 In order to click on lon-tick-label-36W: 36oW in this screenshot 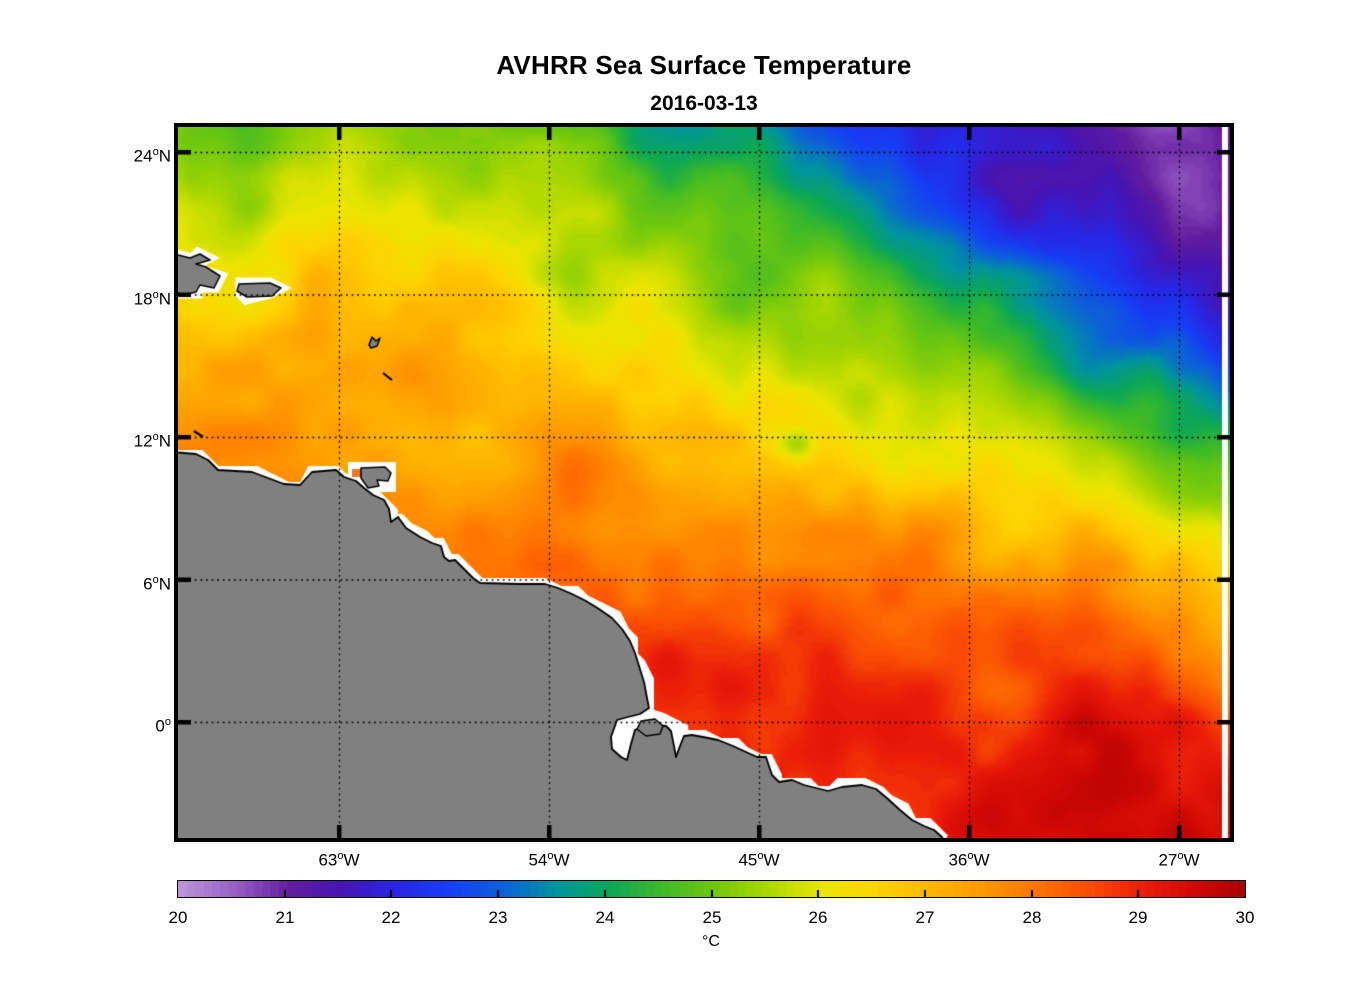, I will do `click(969, 860)`.